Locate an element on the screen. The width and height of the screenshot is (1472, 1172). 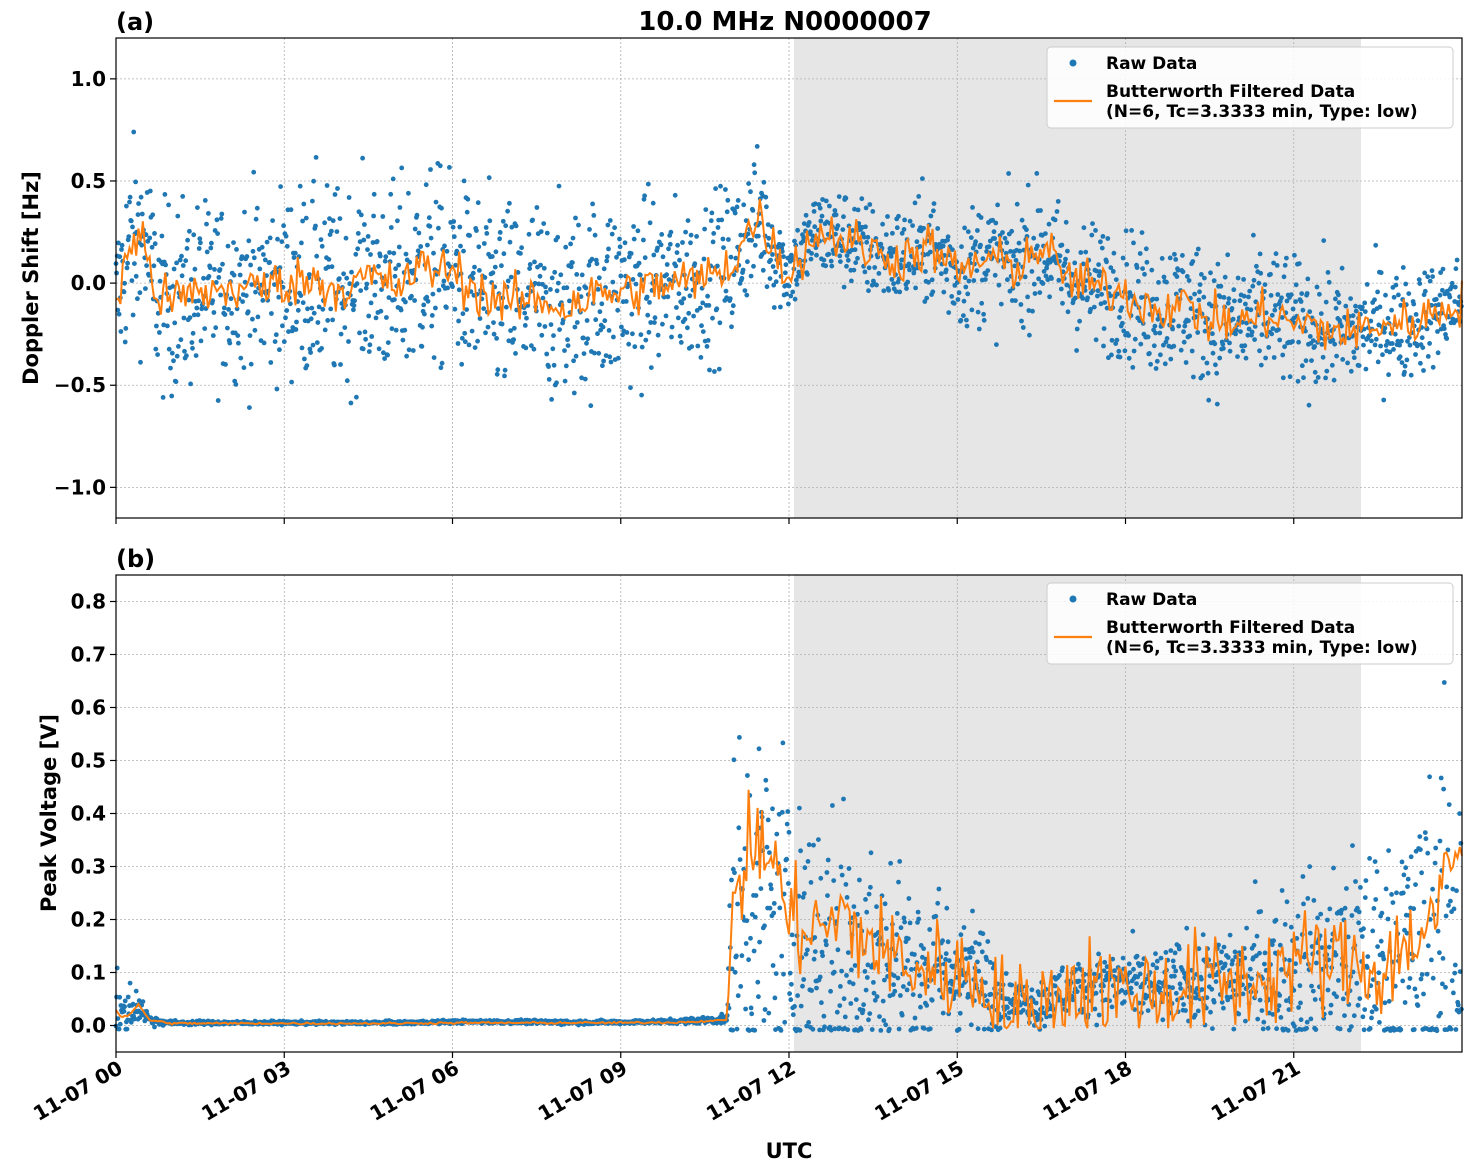
y-tick-label: 0.3 is located at coordinates (88, 867).